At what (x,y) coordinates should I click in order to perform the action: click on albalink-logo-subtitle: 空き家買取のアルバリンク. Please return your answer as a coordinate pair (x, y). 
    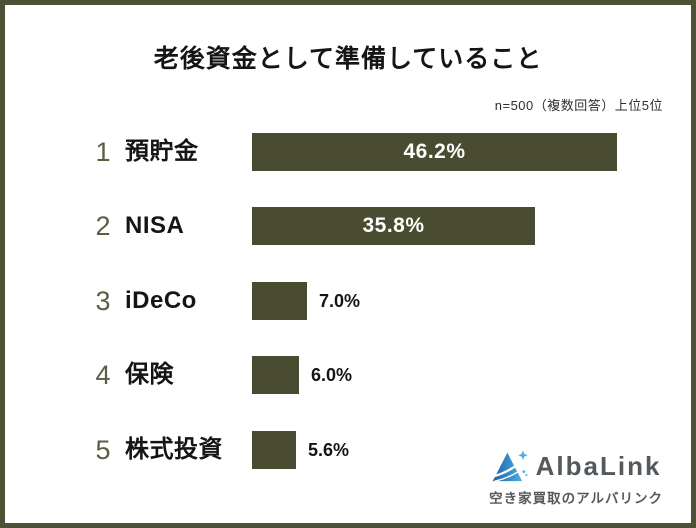
    Looking at the image, I should click on (576, 498).